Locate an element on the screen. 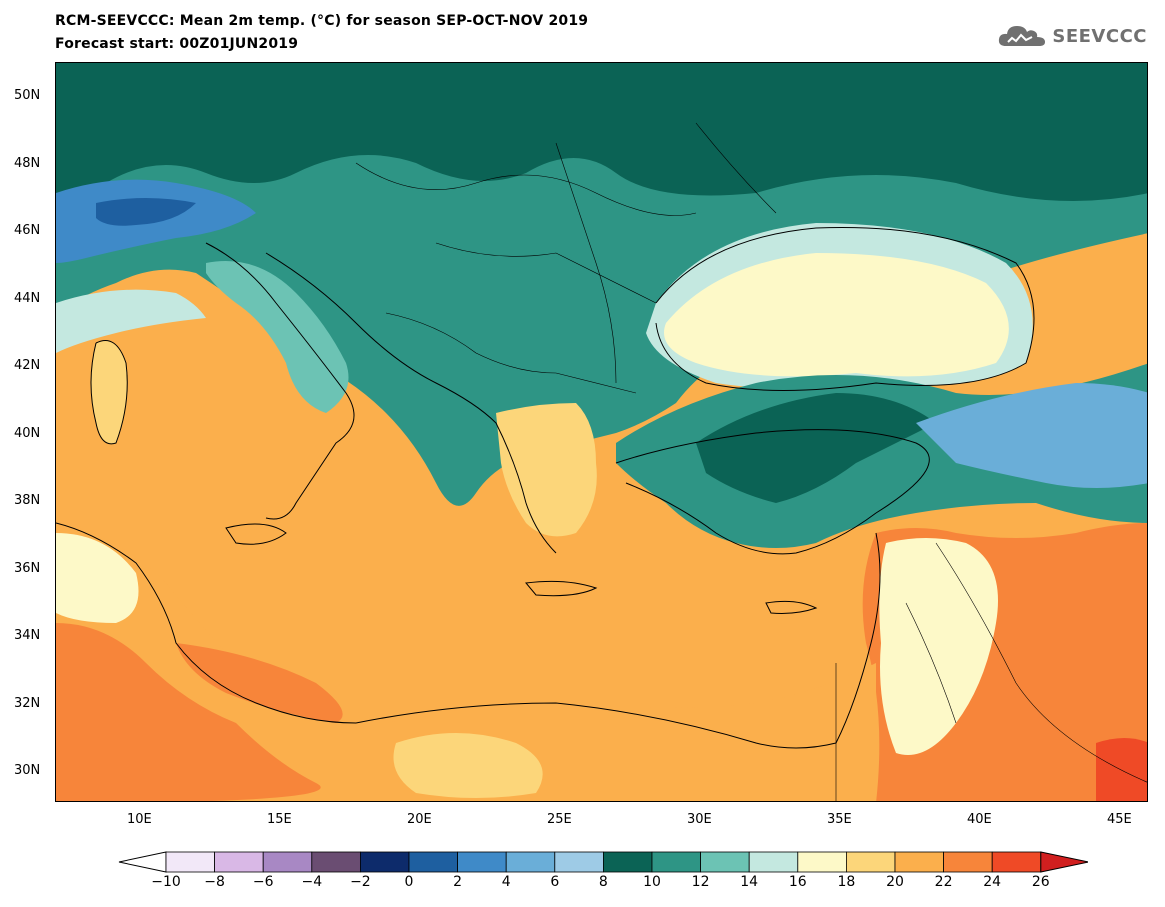  colorbar-tick-label: 6 is located at coordinates (555, 882).